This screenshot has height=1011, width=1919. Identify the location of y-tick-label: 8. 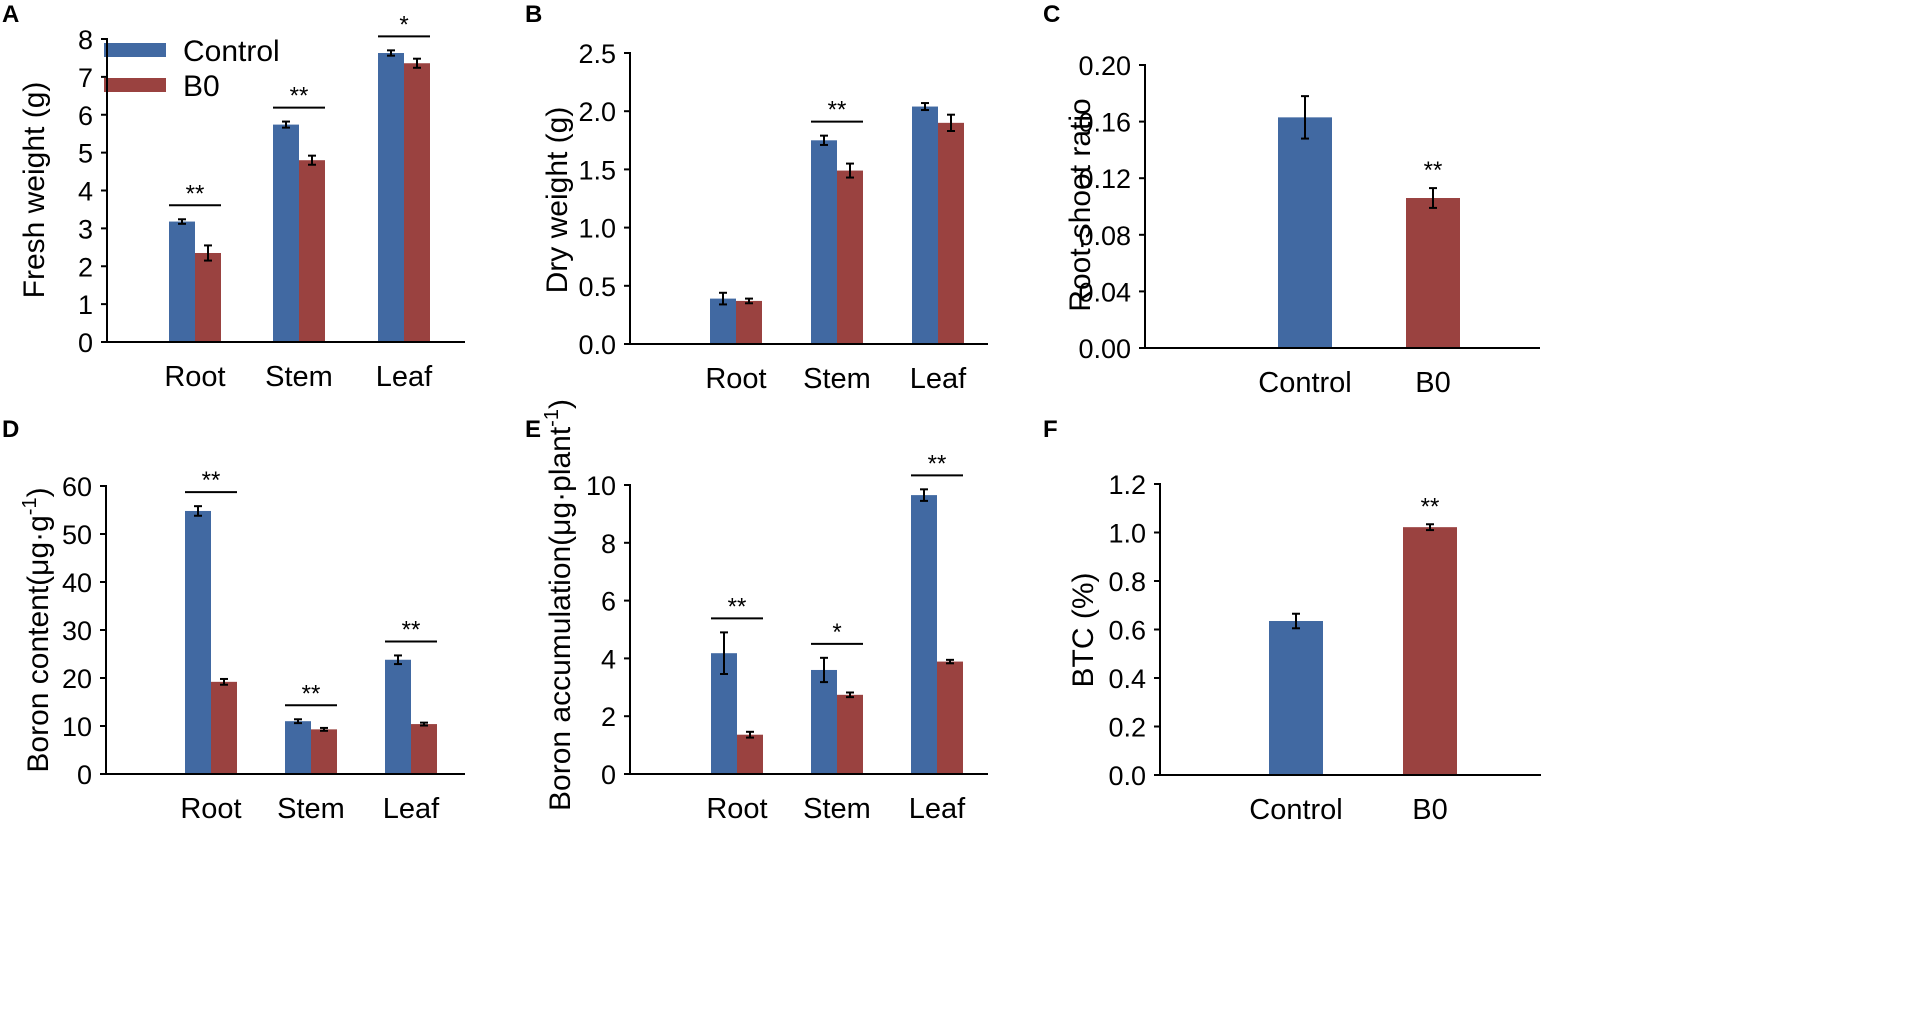
(85, 40).